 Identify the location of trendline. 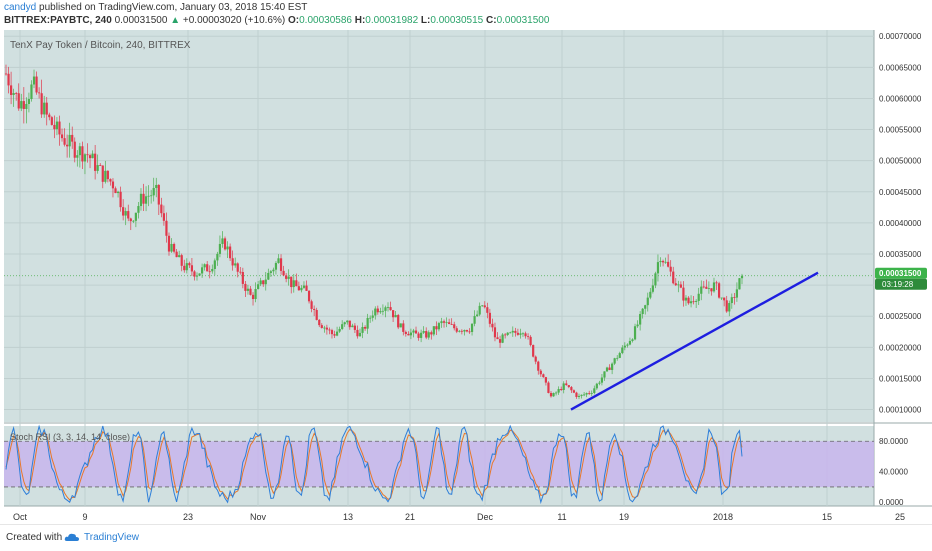
(694, 341).